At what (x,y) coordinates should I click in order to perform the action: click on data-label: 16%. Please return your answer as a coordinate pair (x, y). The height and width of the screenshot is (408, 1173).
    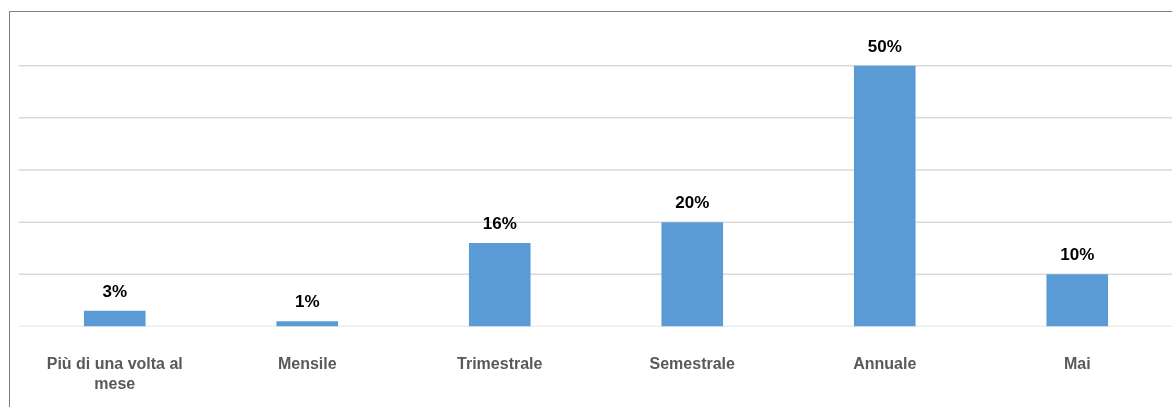
    Looking at the image, I should click on (499, 224).